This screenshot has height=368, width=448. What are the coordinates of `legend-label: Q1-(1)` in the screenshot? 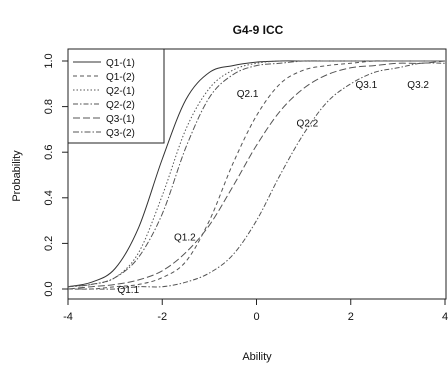 It's located at (120, 63).